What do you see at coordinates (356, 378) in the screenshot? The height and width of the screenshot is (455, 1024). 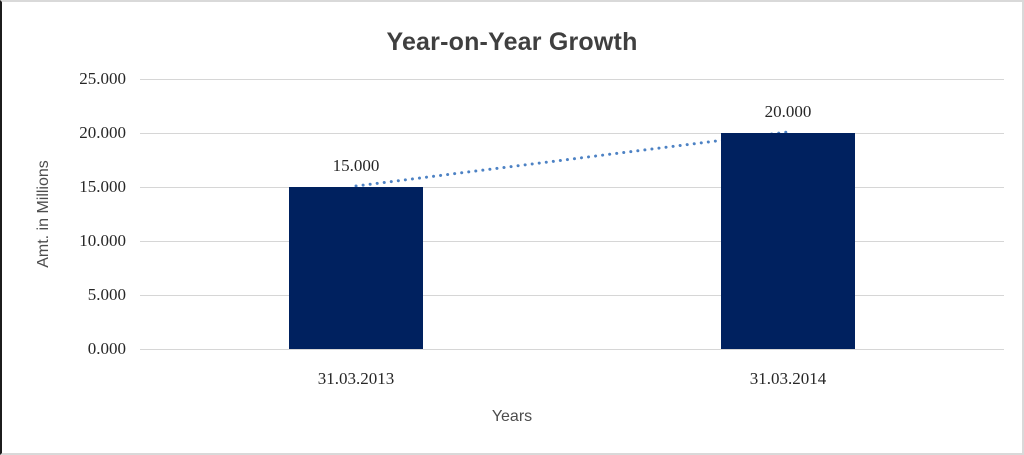 I see `x-tick-label: 31.03.2013` at bounding box center [356, 378].